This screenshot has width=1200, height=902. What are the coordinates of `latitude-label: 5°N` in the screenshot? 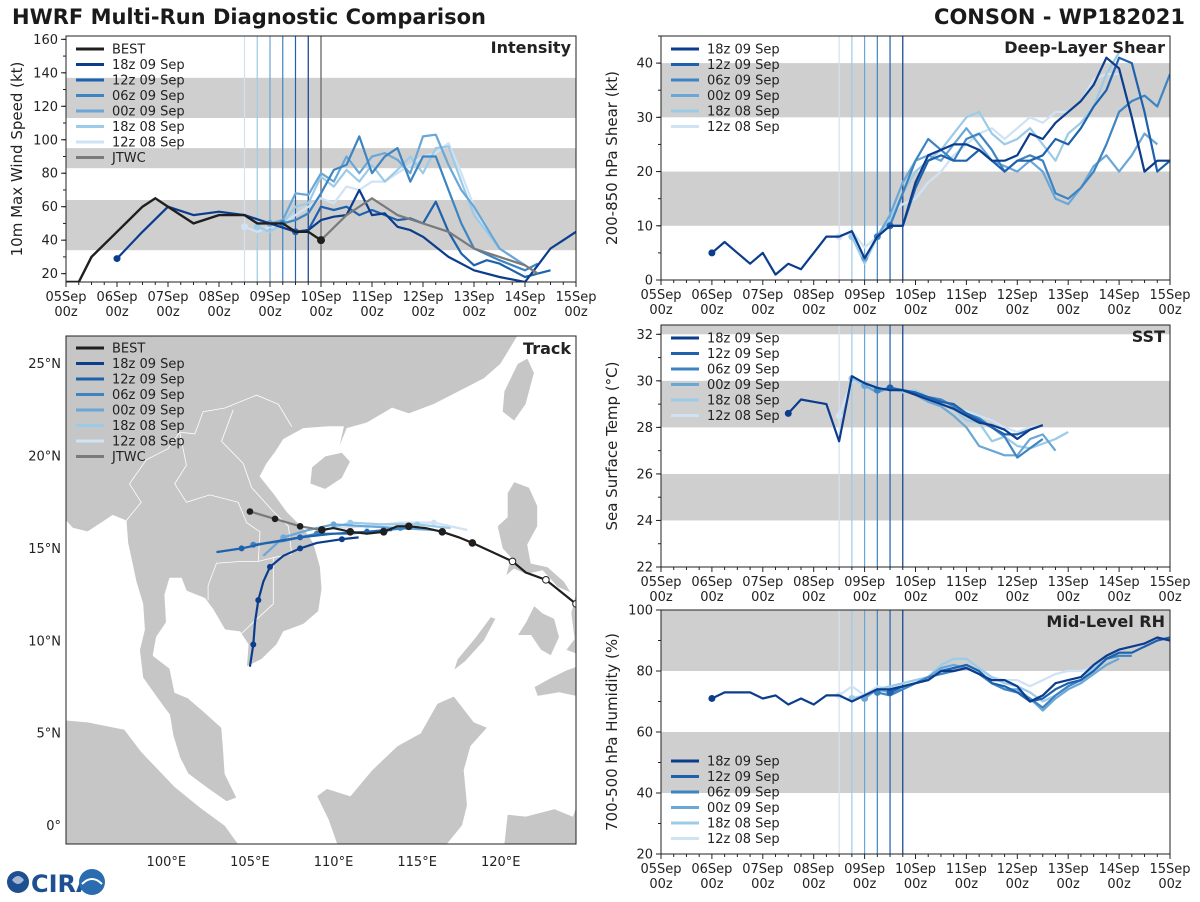 It's located at (49, 734).